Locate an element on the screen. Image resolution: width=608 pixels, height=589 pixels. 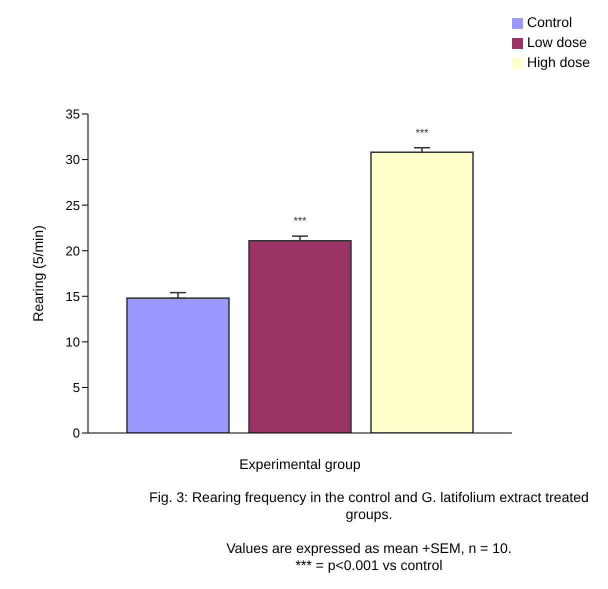
y-tick-label: 5 is located at coordinates (76, 388).